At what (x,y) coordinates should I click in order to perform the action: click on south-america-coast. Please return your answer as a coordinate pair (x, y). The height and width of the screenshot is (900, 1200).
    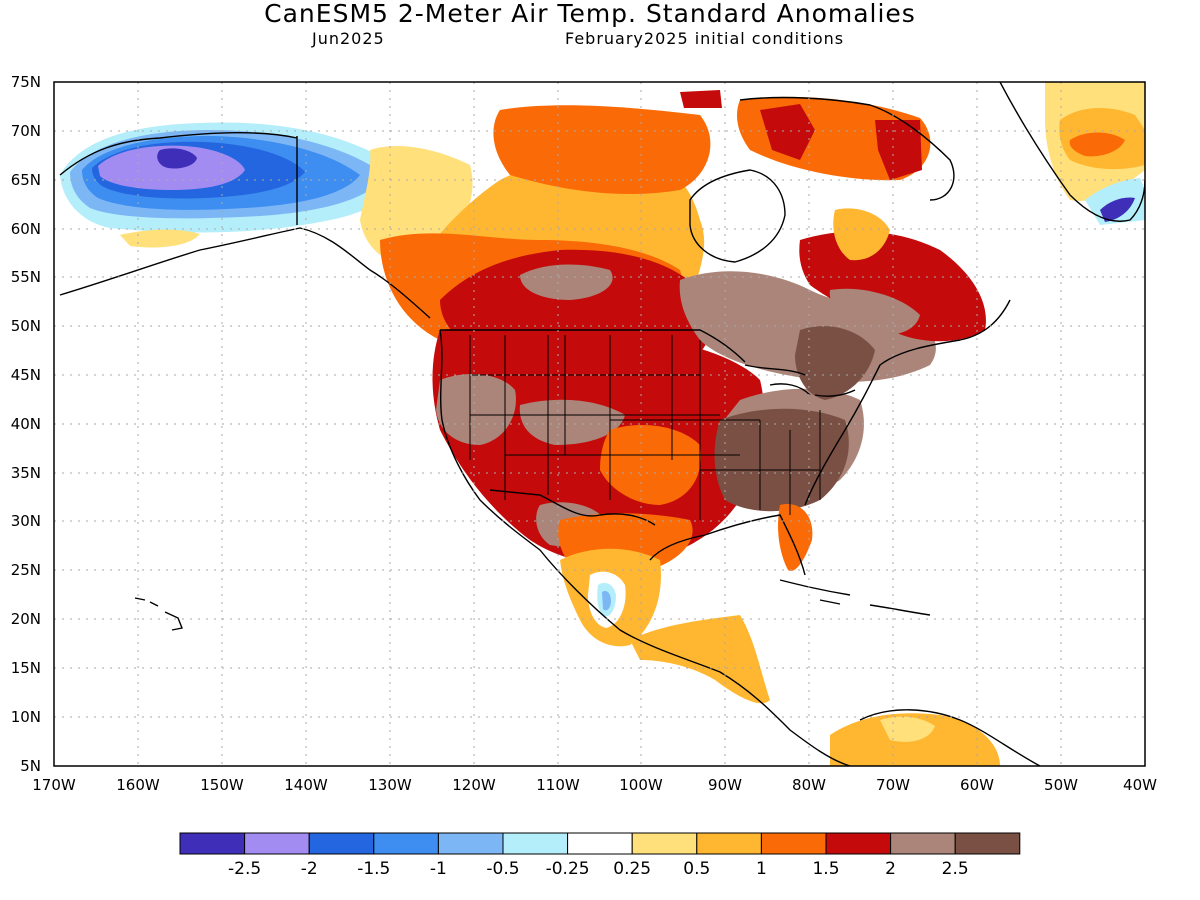
    Looking at the image, I should click on (950, 737).